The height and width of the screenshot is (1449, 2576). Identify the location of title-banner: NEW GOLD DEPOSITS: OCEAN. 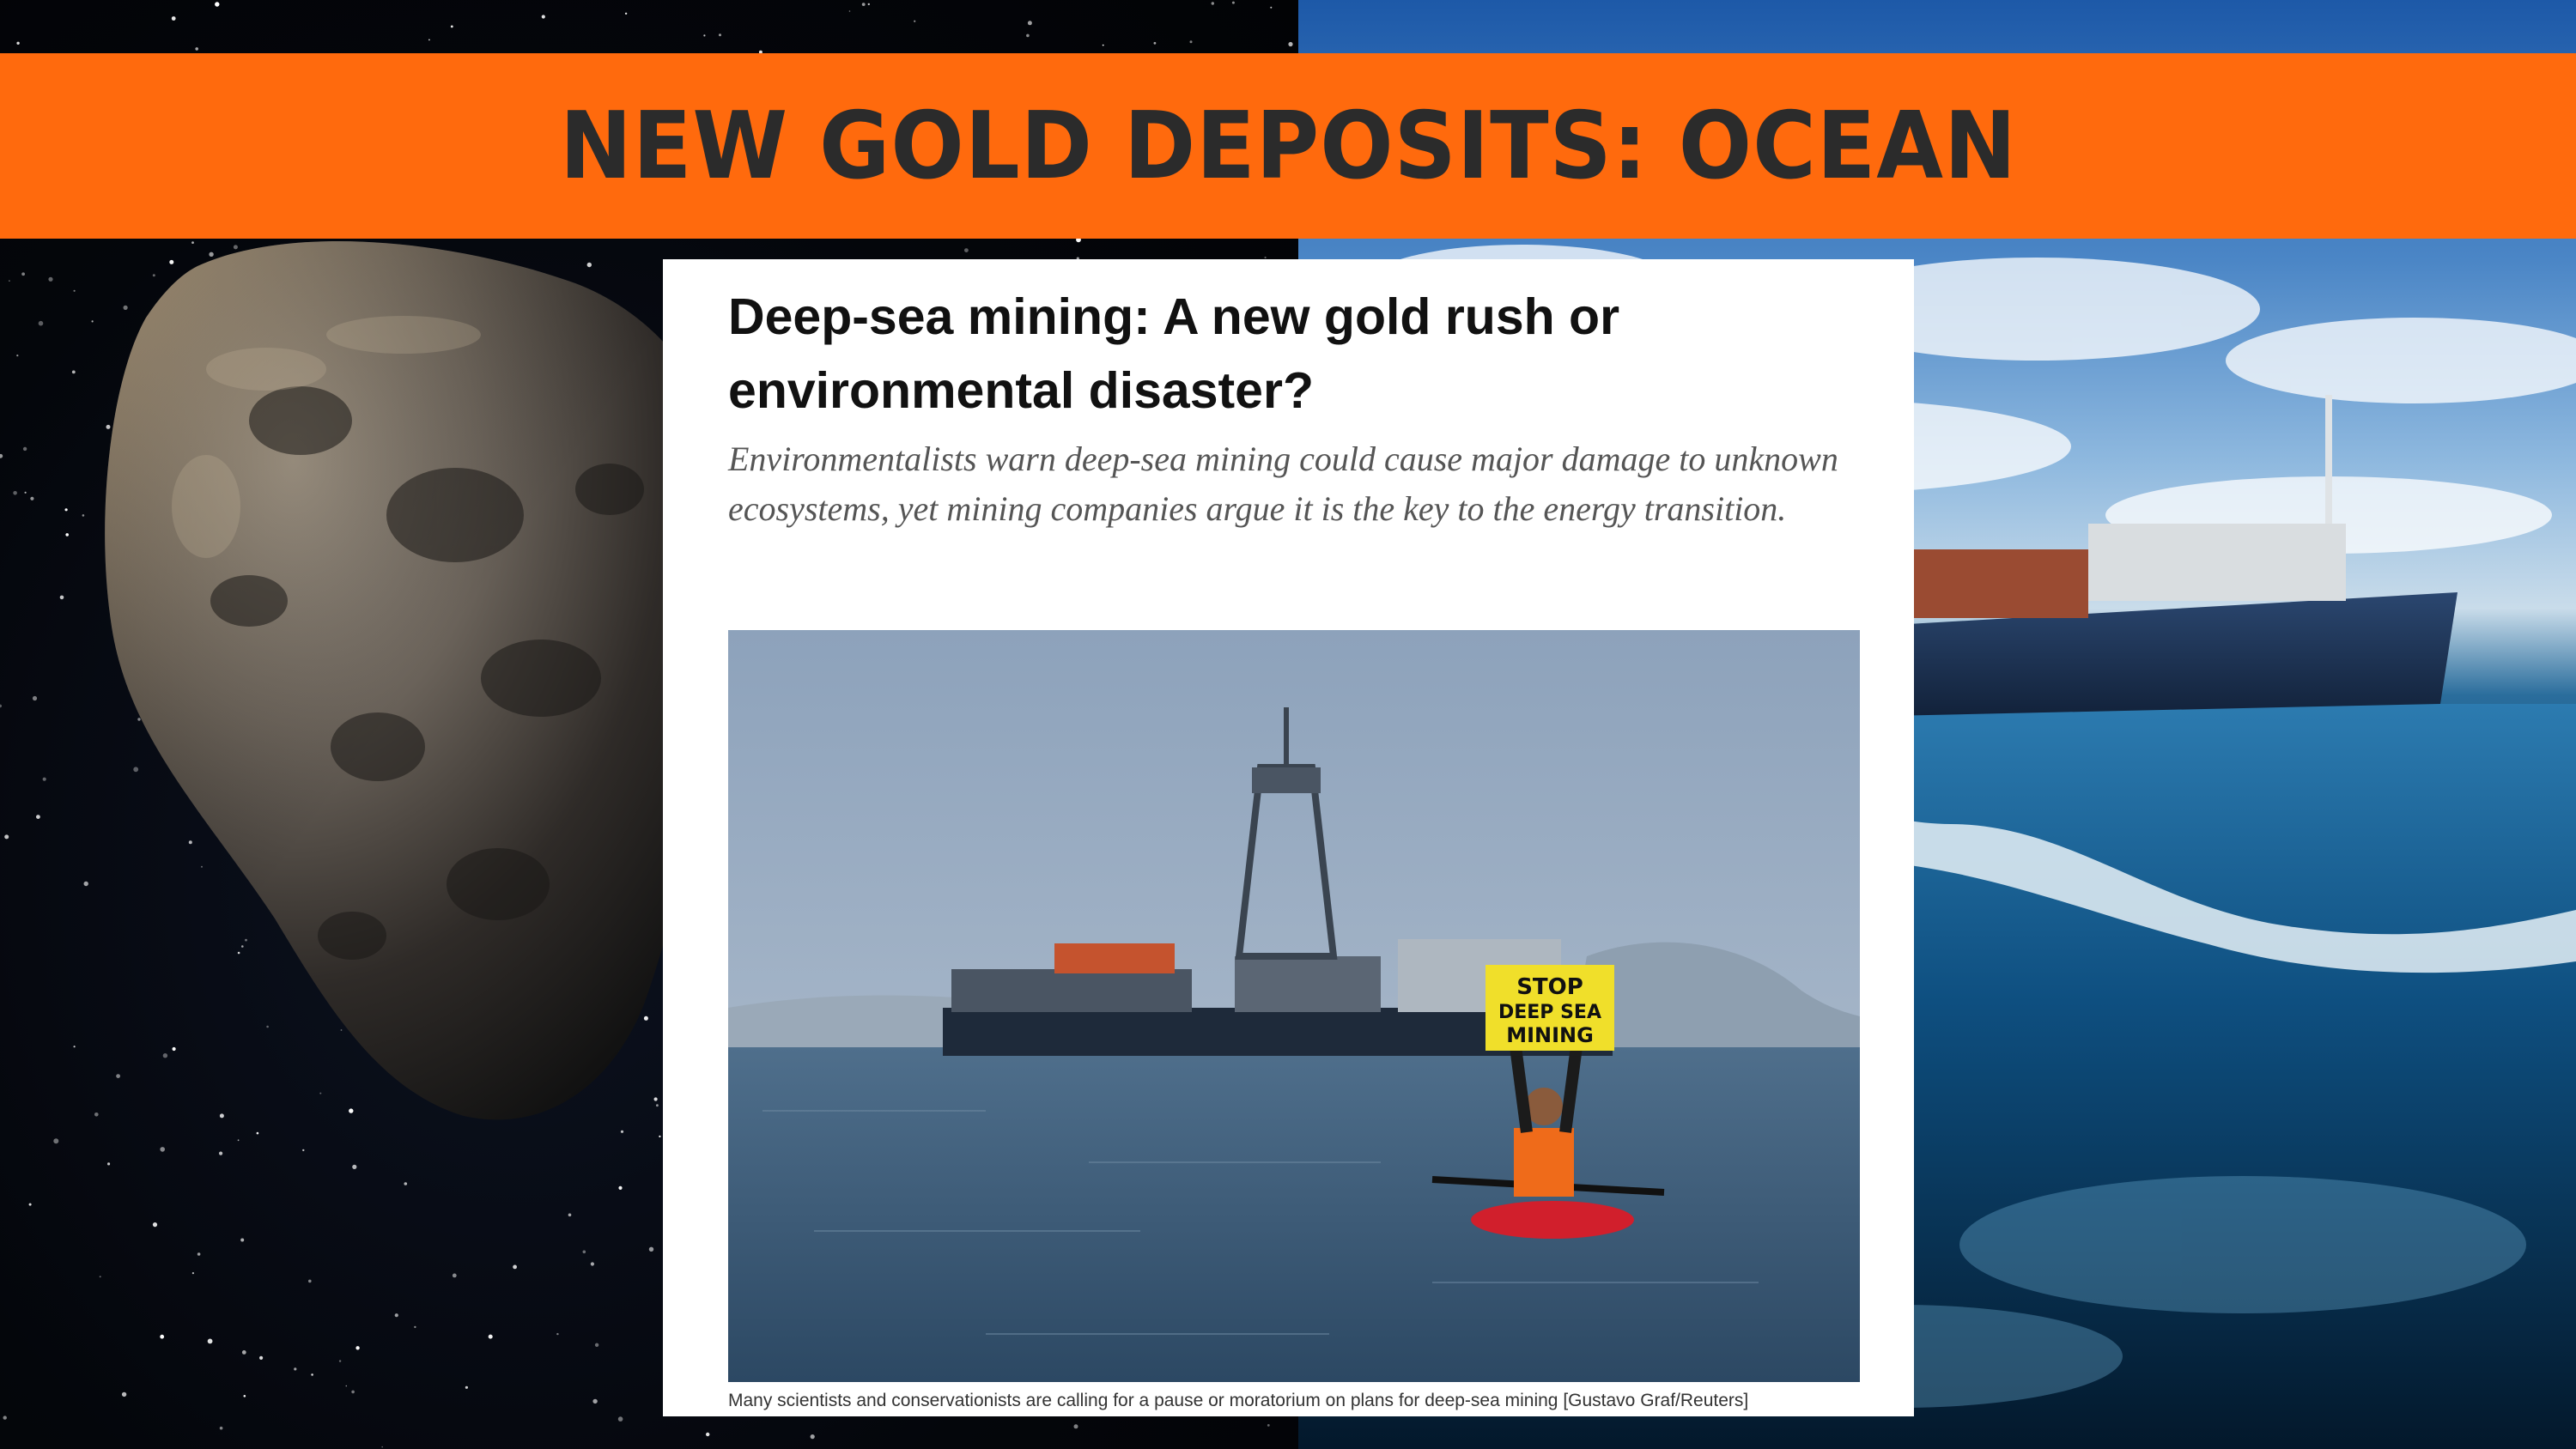
(1288, 146).